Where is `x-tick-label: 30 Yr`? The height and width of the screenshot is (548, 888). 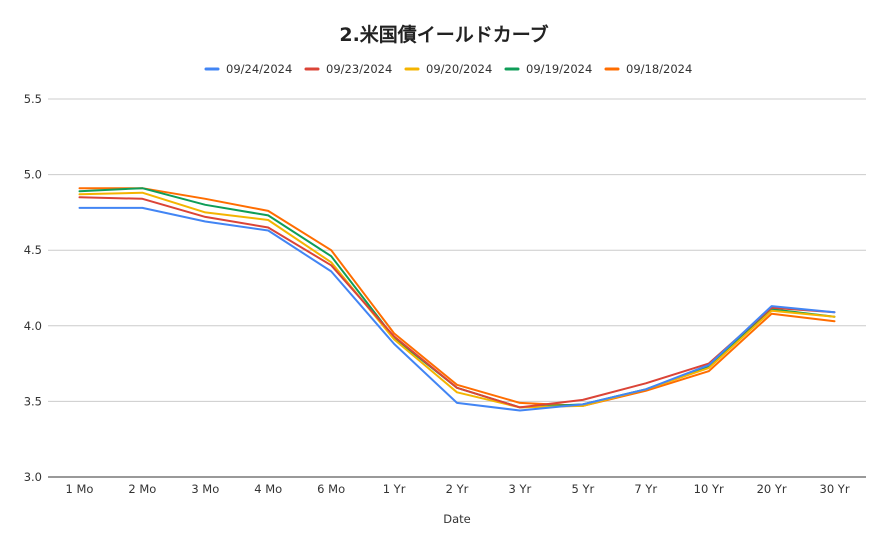
x-tick-label: 30 Yr is located at coordinates (835, 489).